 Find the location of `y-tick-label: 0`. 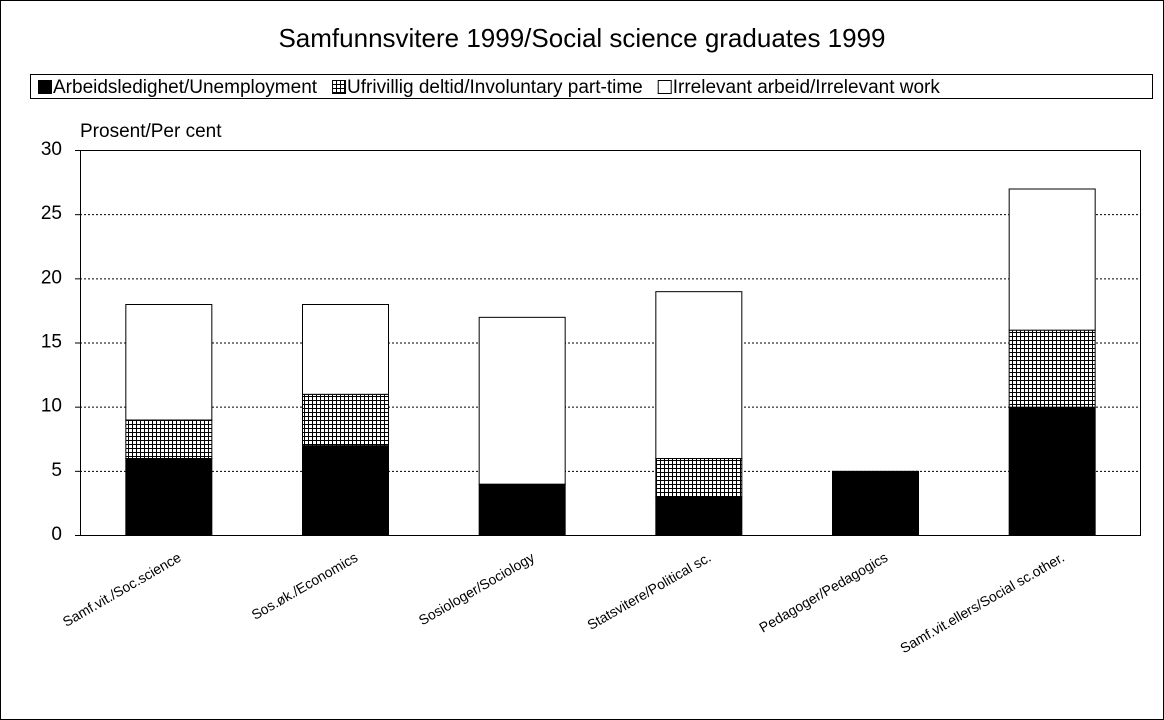

y-tick-label: 0 is located at coordinates (56, 534).